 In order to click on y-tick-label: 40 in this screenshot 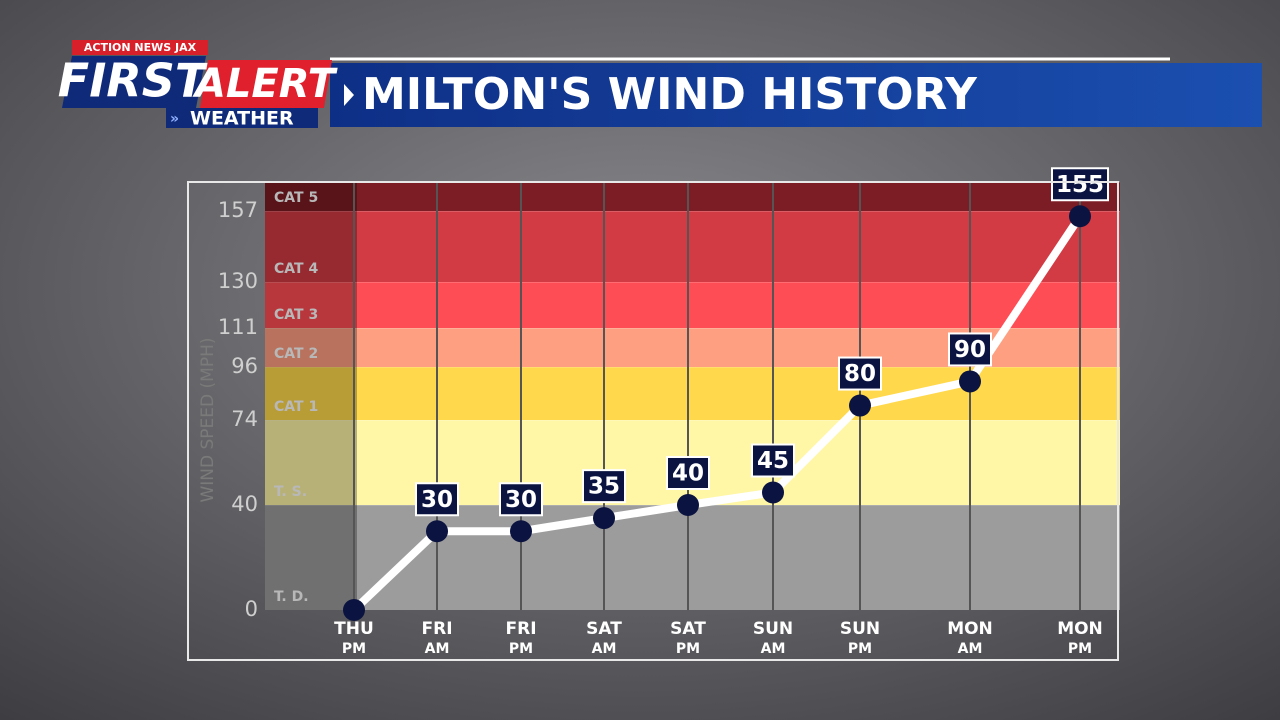, I will do `click(244, 504)`.